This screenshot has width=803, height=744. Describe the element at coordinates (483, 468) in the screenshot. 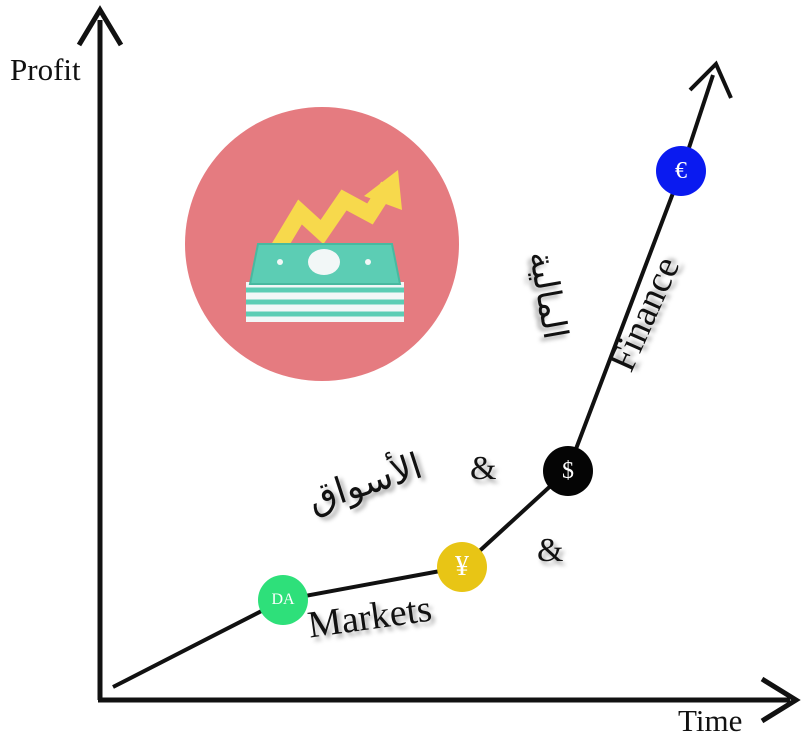

I see `ampersand-upper: &` at that location.